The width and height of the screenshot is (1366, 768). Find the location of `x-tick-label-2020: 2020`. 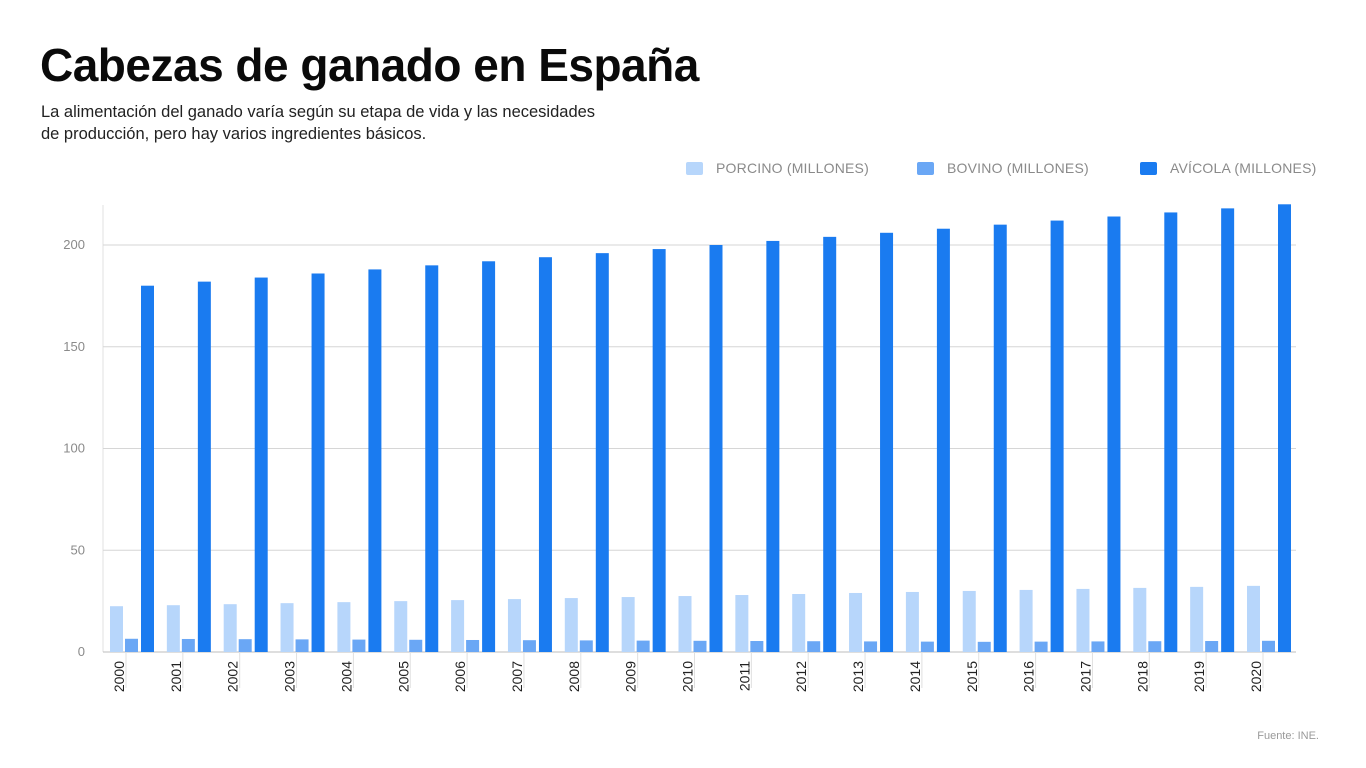

x-tick-label-2020: 2020 is located at coordinates (1256, 676).